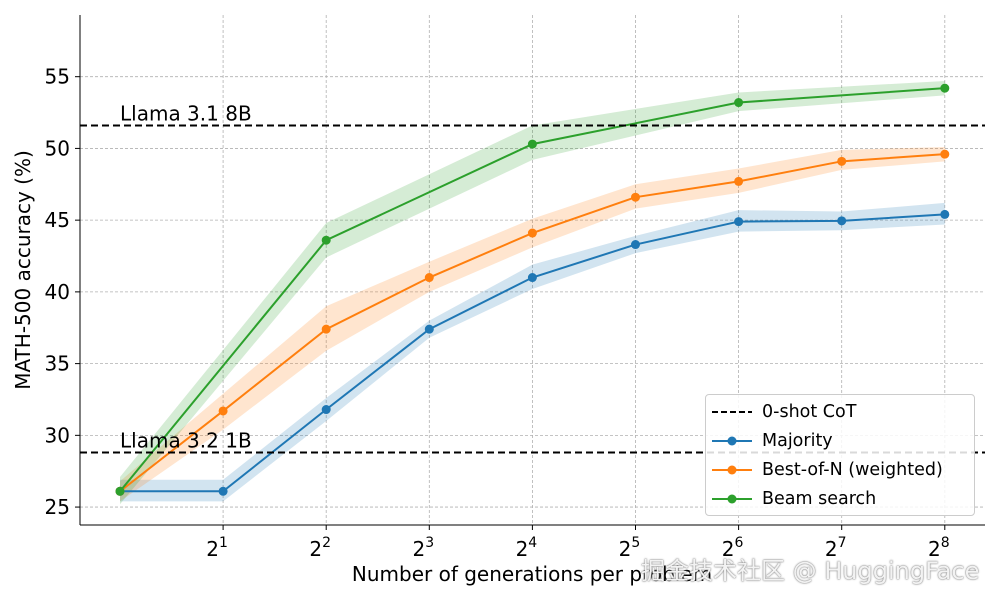 This screenshot has height=600, width=1000. What do you see at coordinates (423, 548) in the screenshot?
I see `x-tick-label: 23` at bounding box center [423, 548].